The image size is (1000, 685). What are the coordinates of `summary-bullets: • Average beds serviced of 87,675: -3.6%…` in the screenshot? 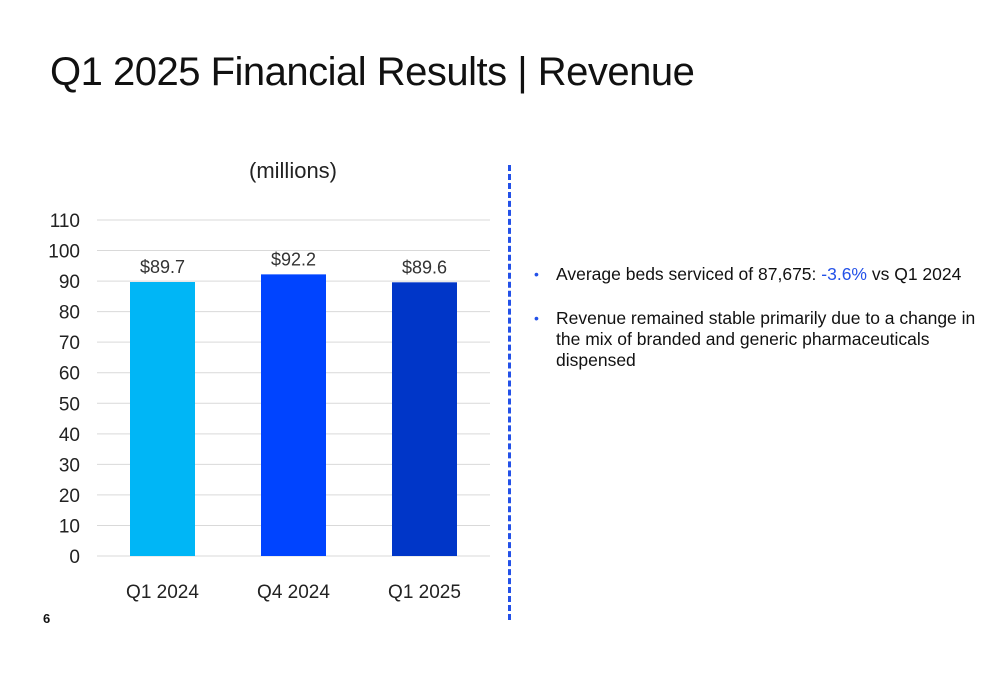 It's located at (759, 329).